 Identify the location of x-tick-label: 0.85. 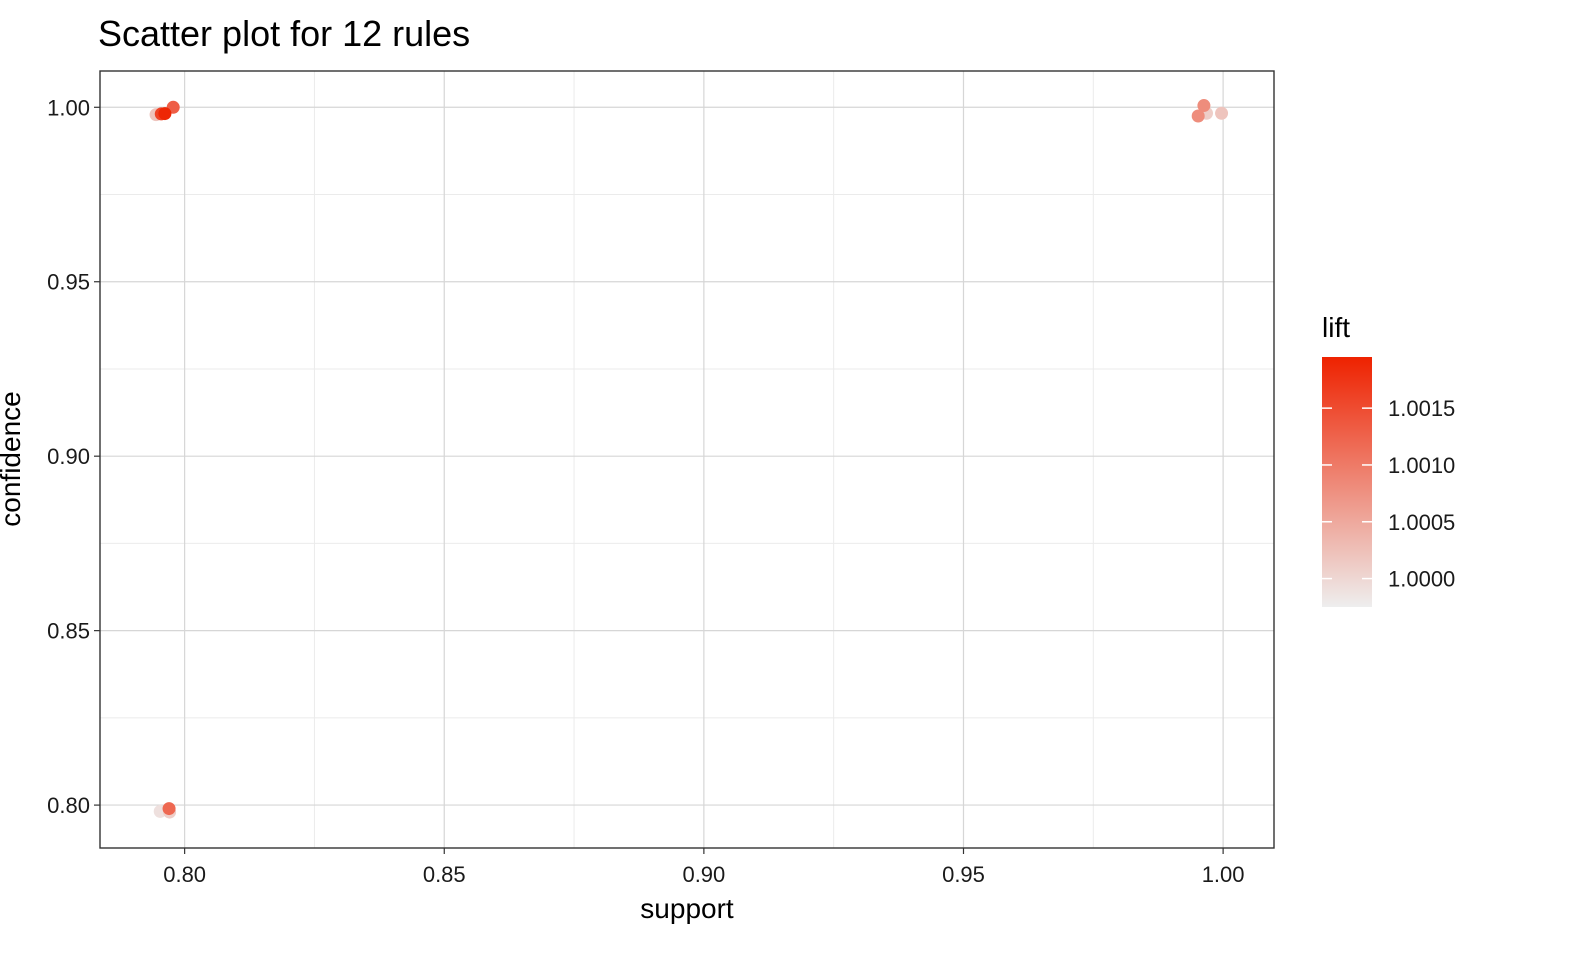
(444, 874).